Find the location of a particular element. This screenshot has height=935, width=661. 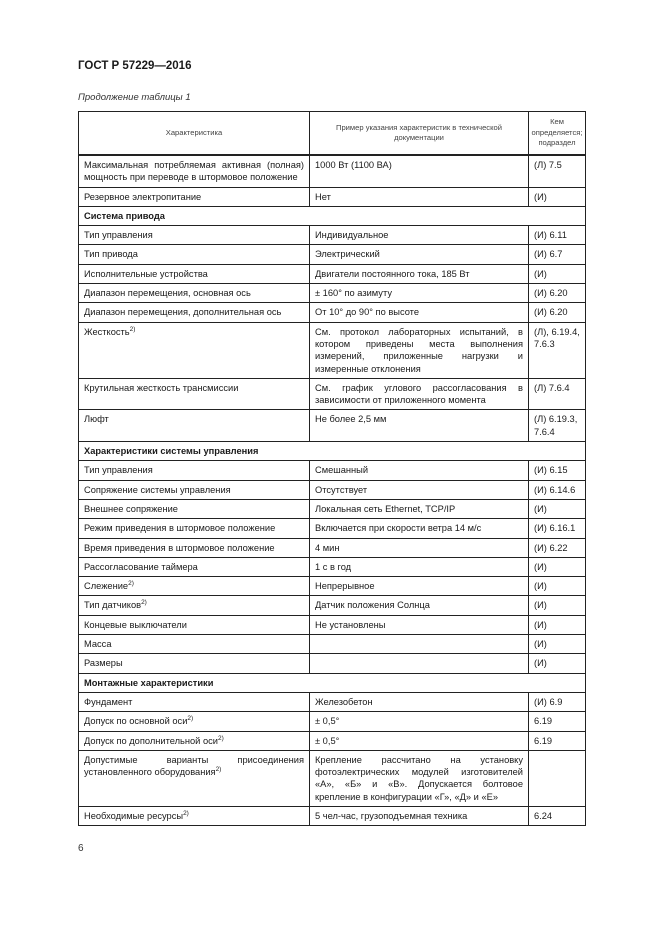

characteristic-cell-text: Допуск по основной оси is located at coordinates (136, 721).